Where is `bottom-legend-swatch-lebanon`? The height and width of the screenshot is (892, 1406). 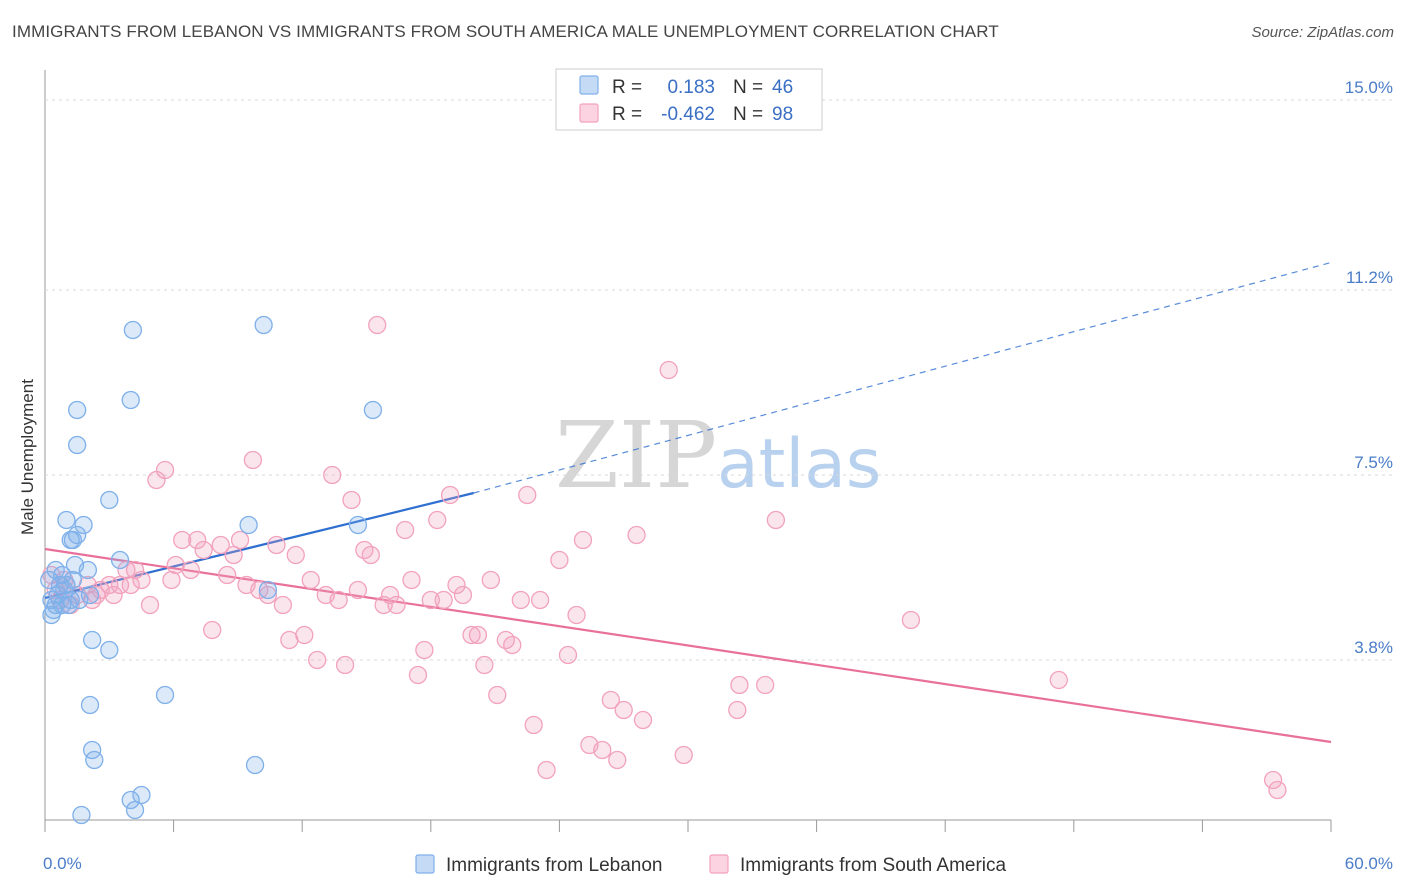
bottom-legend-swatch-lebanon is located at coordinates (425, 864).